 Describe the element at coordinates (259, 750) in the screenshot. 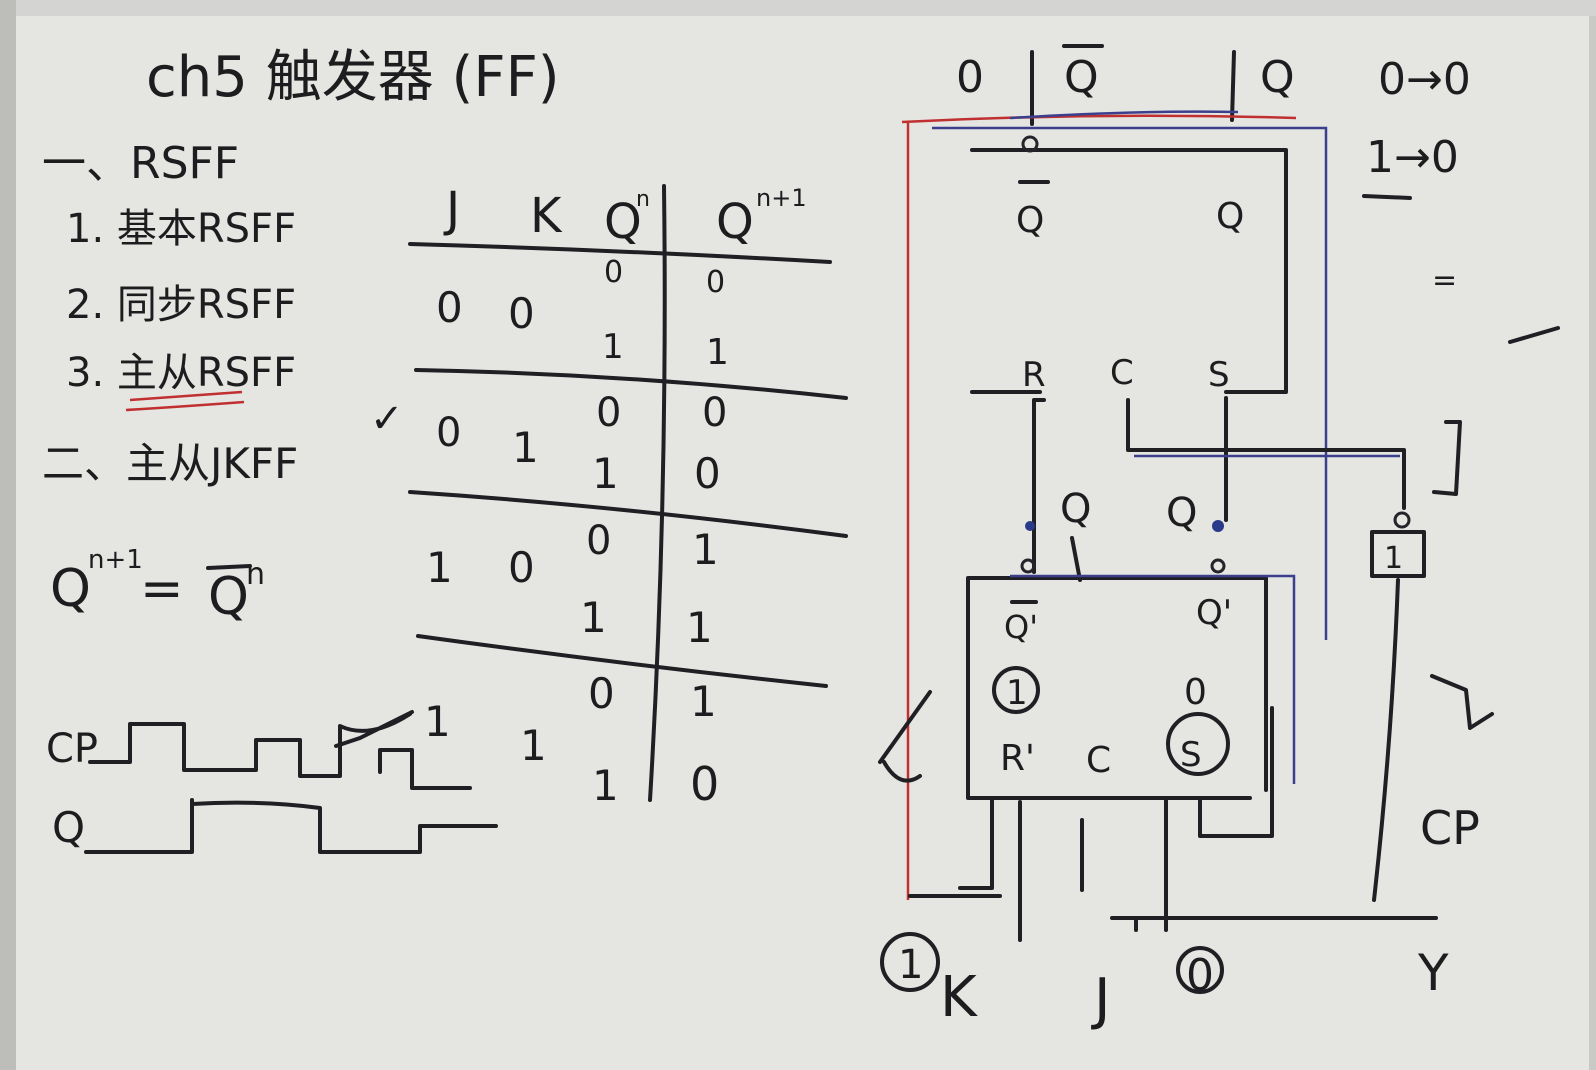

I see `cp-waveform: CP` at that location.